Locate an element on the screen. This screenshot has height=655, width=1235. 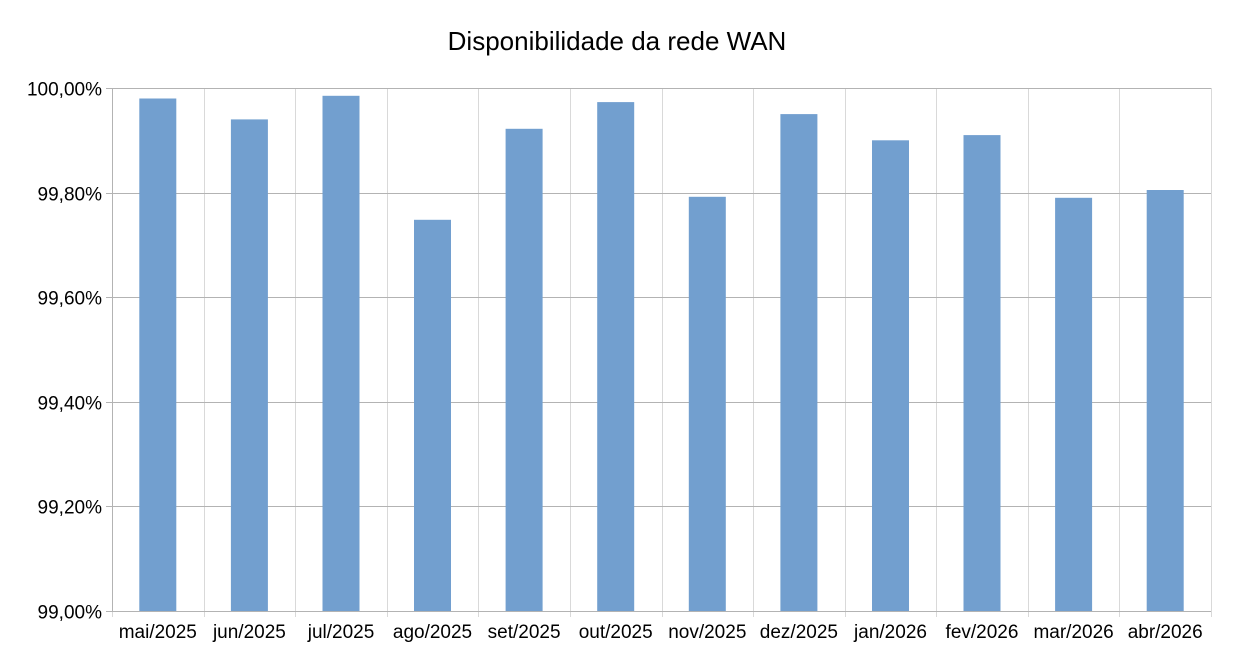
x-tick-label: jun/2025 is located at coordinates (249, 632).